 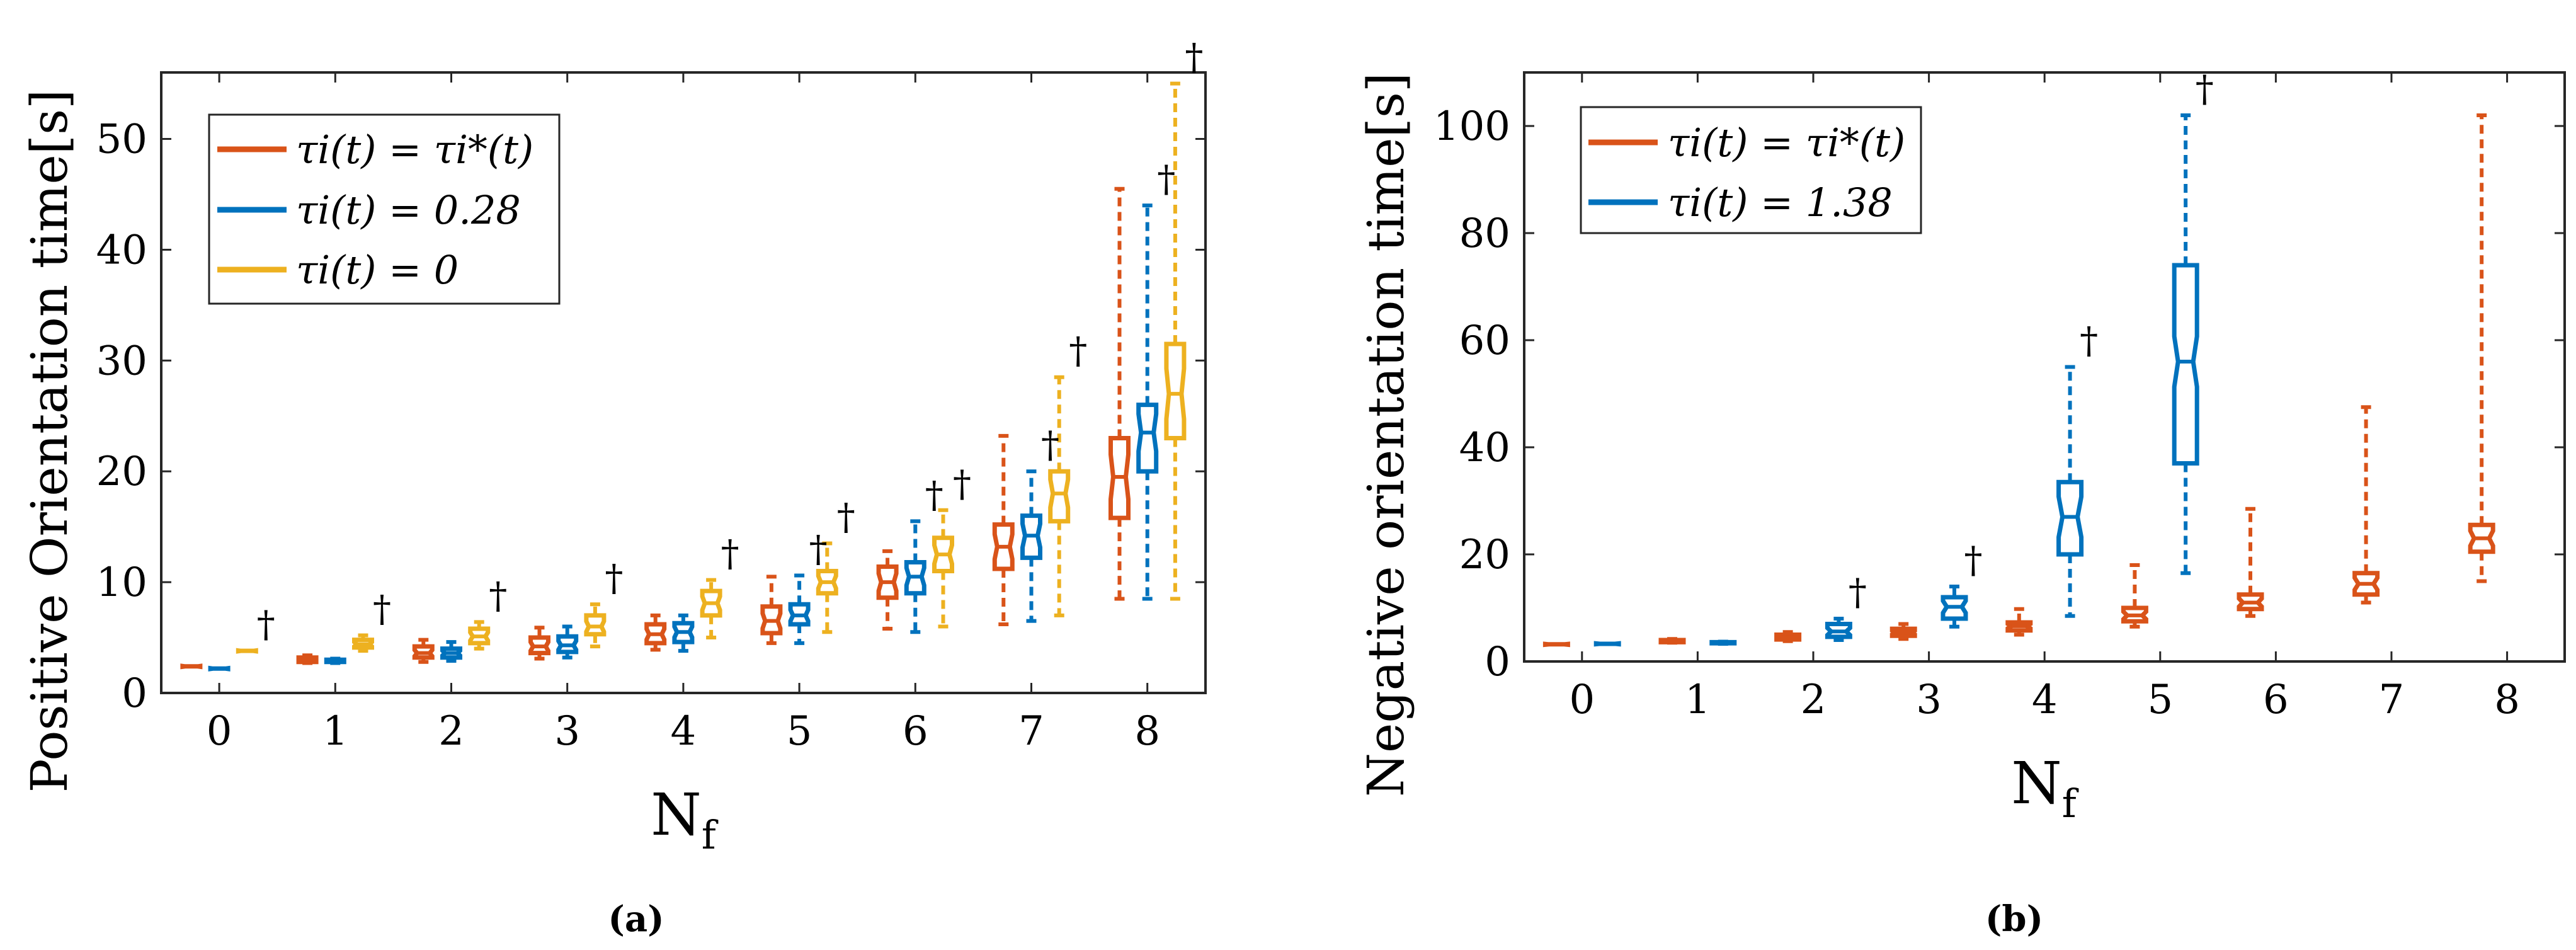 I want to click on box-it028-x7, so click(x=1031, y=546).